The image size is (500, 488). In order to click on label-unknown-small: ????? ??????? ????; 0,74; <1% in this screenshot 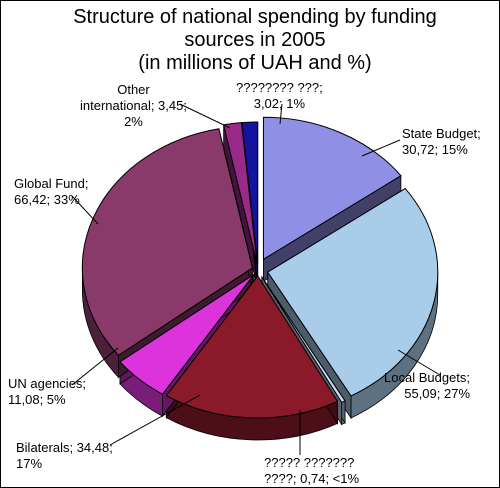, I will do `click(312, 470)`.